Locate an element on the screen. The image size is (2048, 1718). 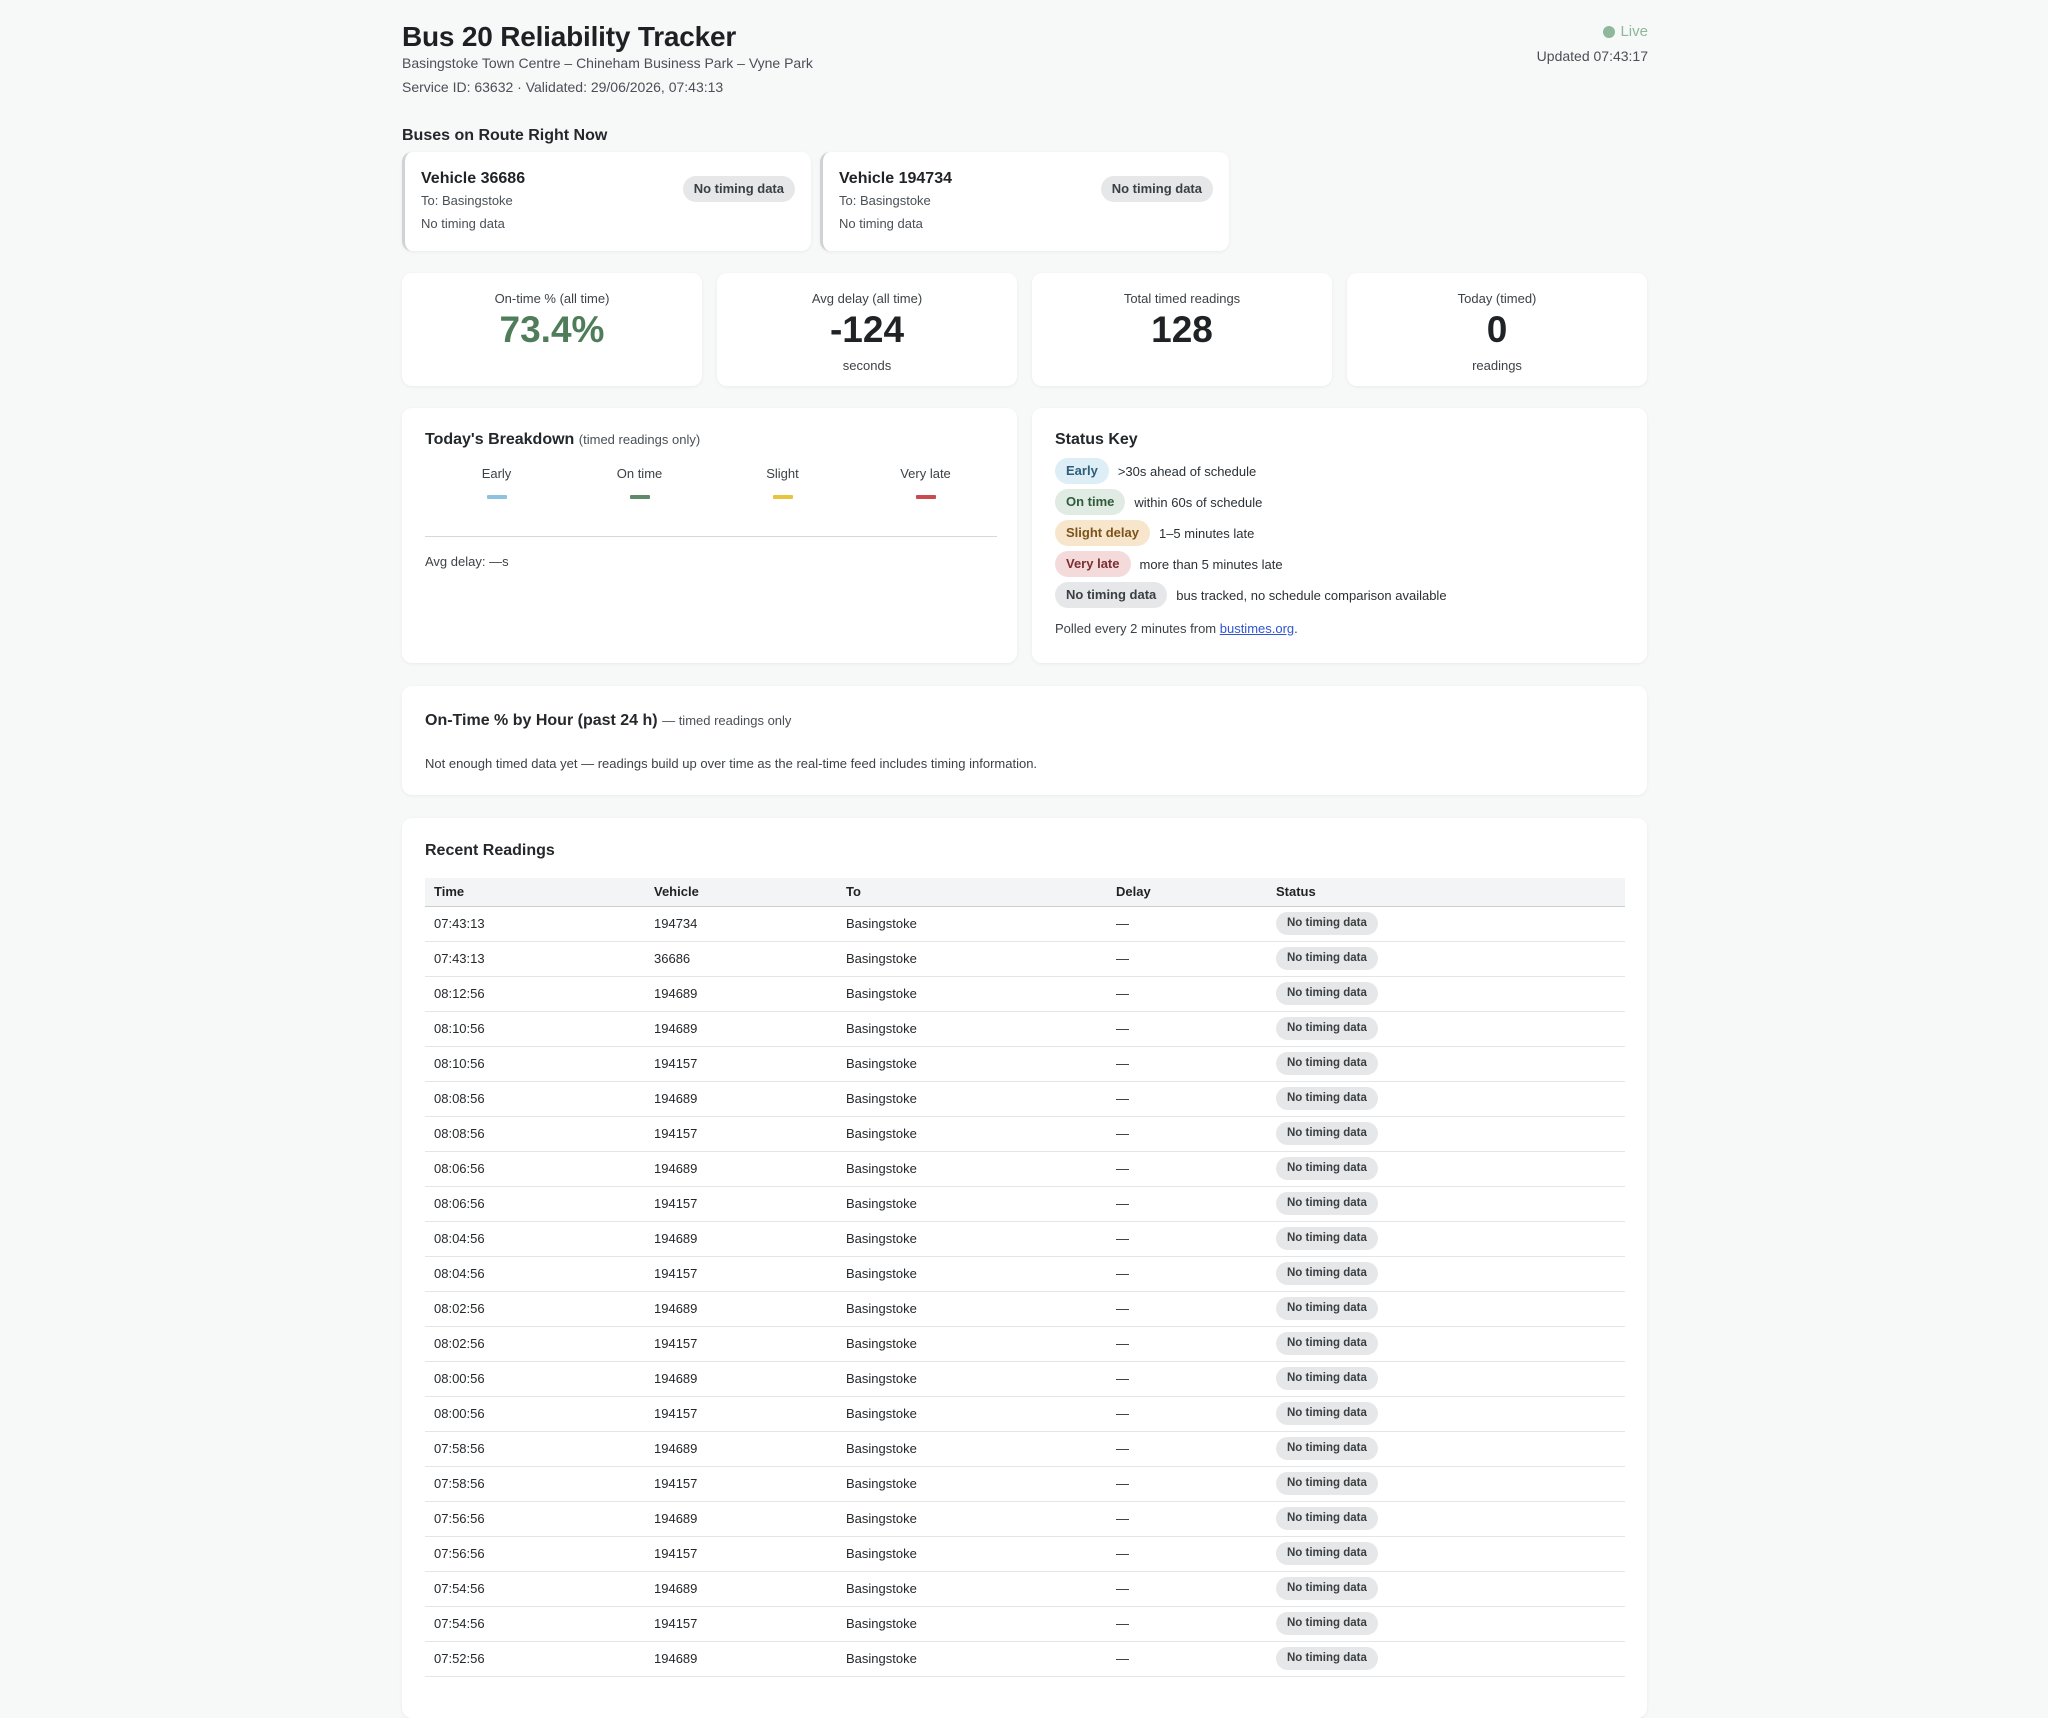
polling-text: Polled every 2 minutes from is located at coordinates (1137, 628).